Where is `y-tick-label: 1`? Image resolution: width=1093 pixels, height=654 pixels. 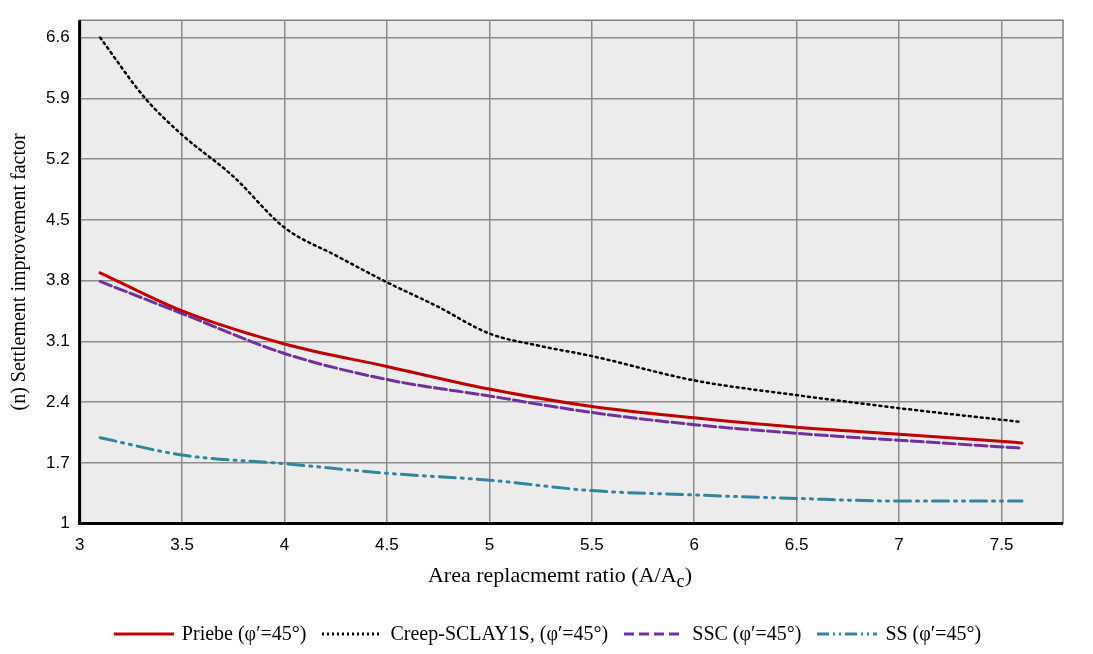 y-tick-label: 1 is located at coordinates (65, 523).